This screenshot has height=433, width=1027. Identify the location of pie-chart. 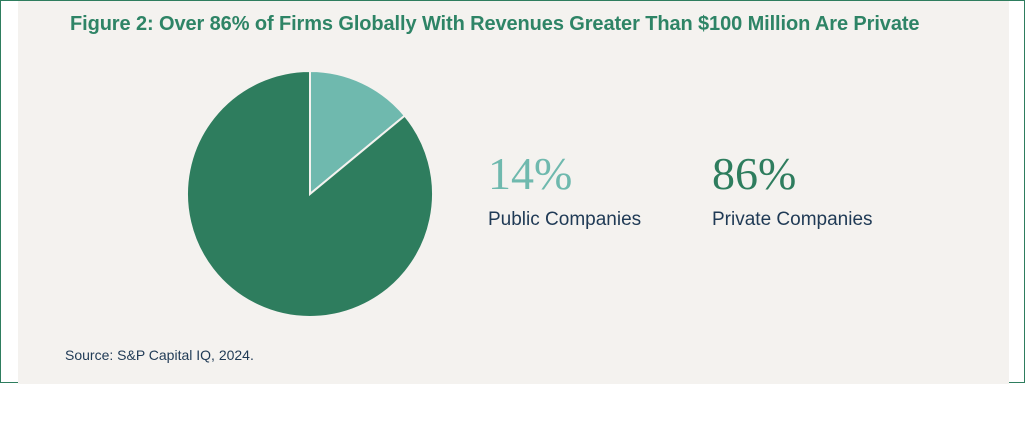
(310, 194).